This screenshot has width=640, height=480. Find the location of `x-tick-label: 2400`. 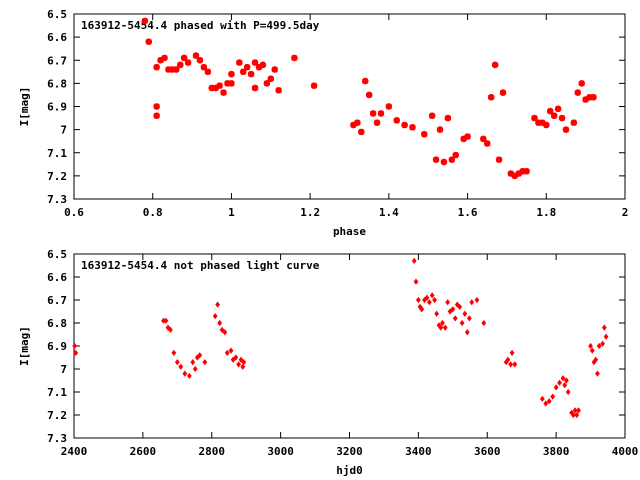

x-tick-label: 2400 is located at coordinates (74, 451).